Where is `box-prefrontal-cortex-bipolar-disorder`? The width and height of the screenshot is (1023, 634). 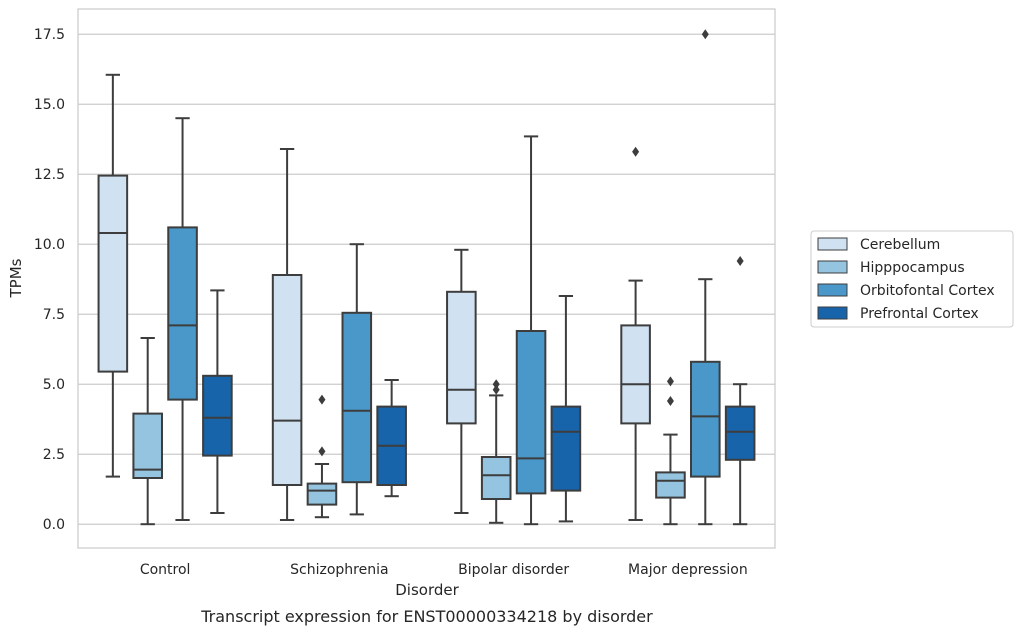
box-prefrontal-cortex-bipolar-disorder is located at coordinates (566, 409).